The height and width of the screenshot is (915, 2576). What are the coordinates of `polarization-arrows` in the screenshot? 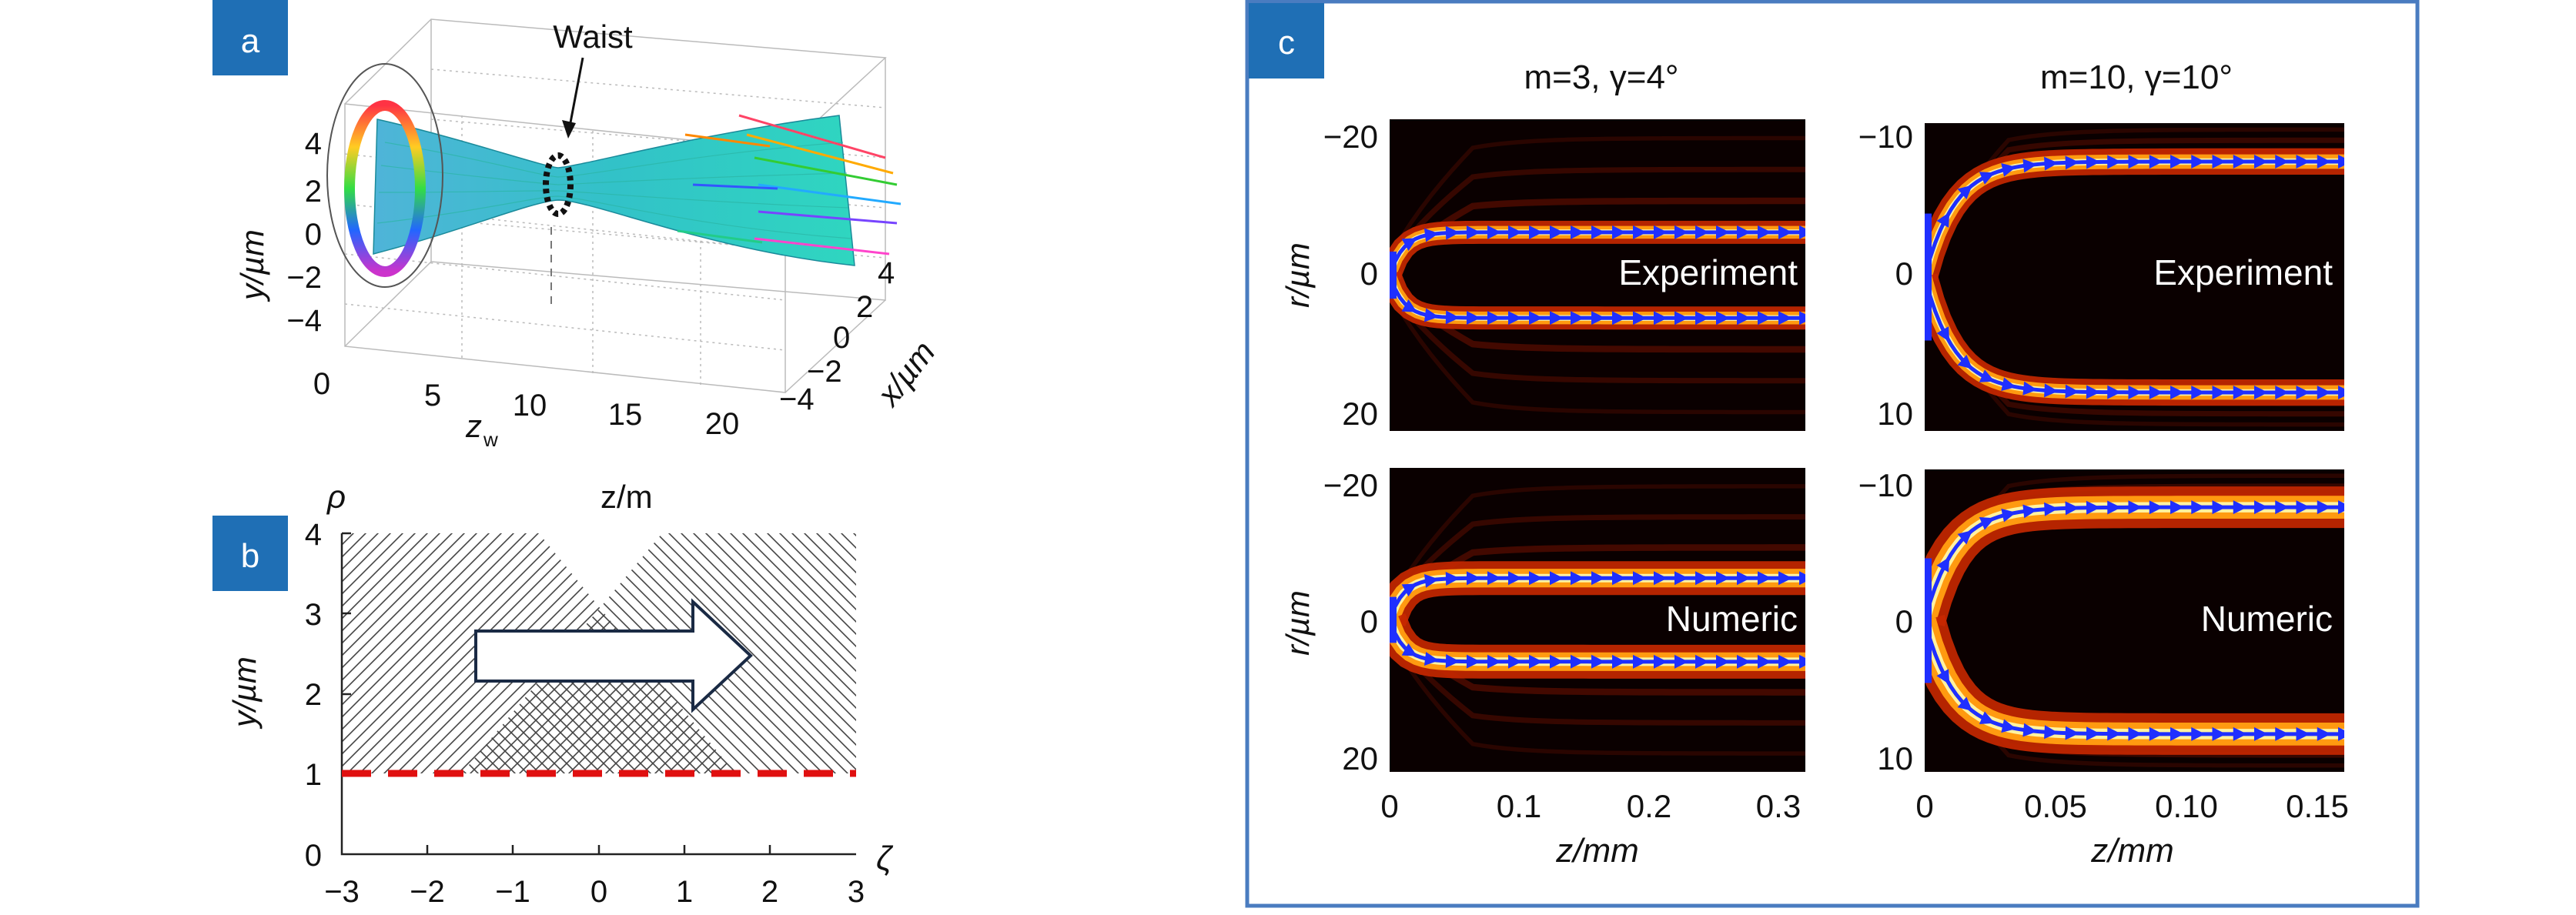 It's located at (789, 184).